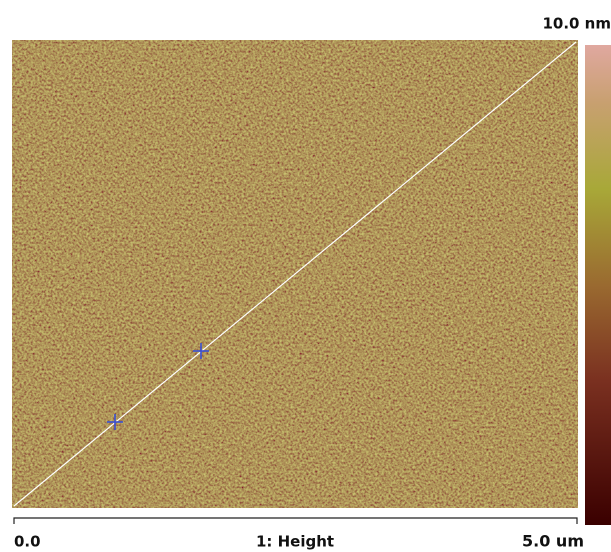 This screenshot has height=552, width=611. What do you see at coordinates (598, 285) in the screenshot?
I see `color-scale-bar` at bounding box center [598, 285].